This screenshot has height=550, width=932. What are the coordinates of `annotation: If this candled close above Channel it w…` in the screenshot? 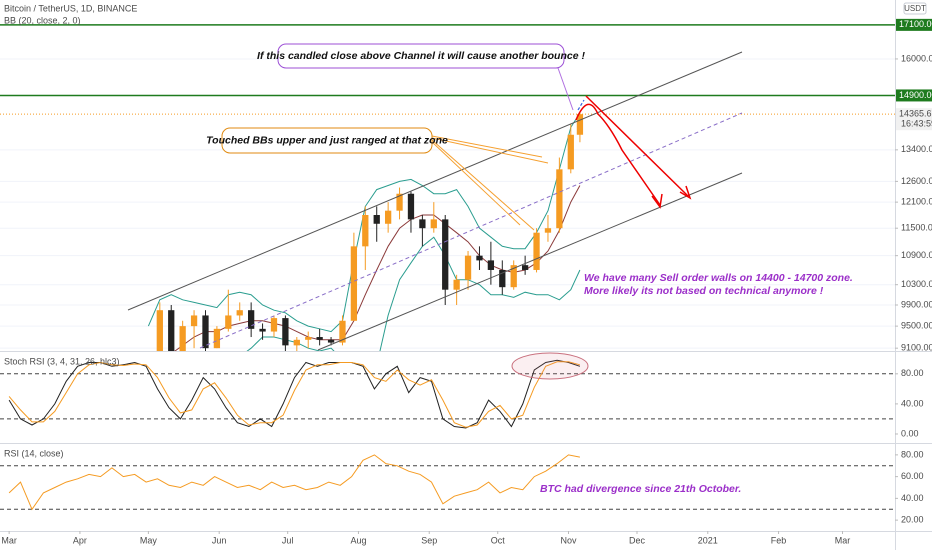 It's located at (421, 56).